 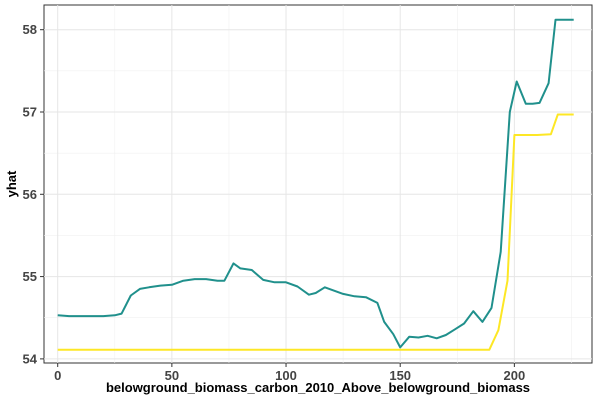 What do you see at coordinates (30, 276) in the screenshot?
I see `y-tick-label: 55` at bounding box center [30, 276].